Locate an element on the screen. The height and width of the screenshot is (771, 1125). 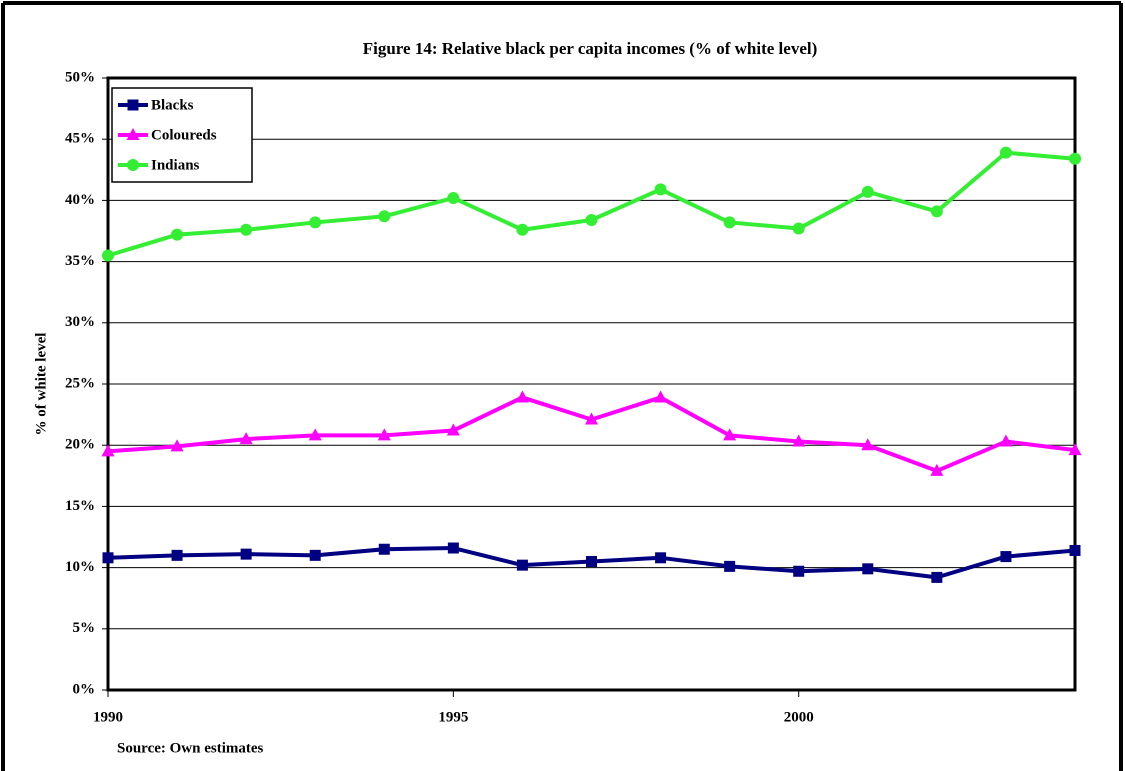
legend-label: Blacks is located at coordinates (172, 105).